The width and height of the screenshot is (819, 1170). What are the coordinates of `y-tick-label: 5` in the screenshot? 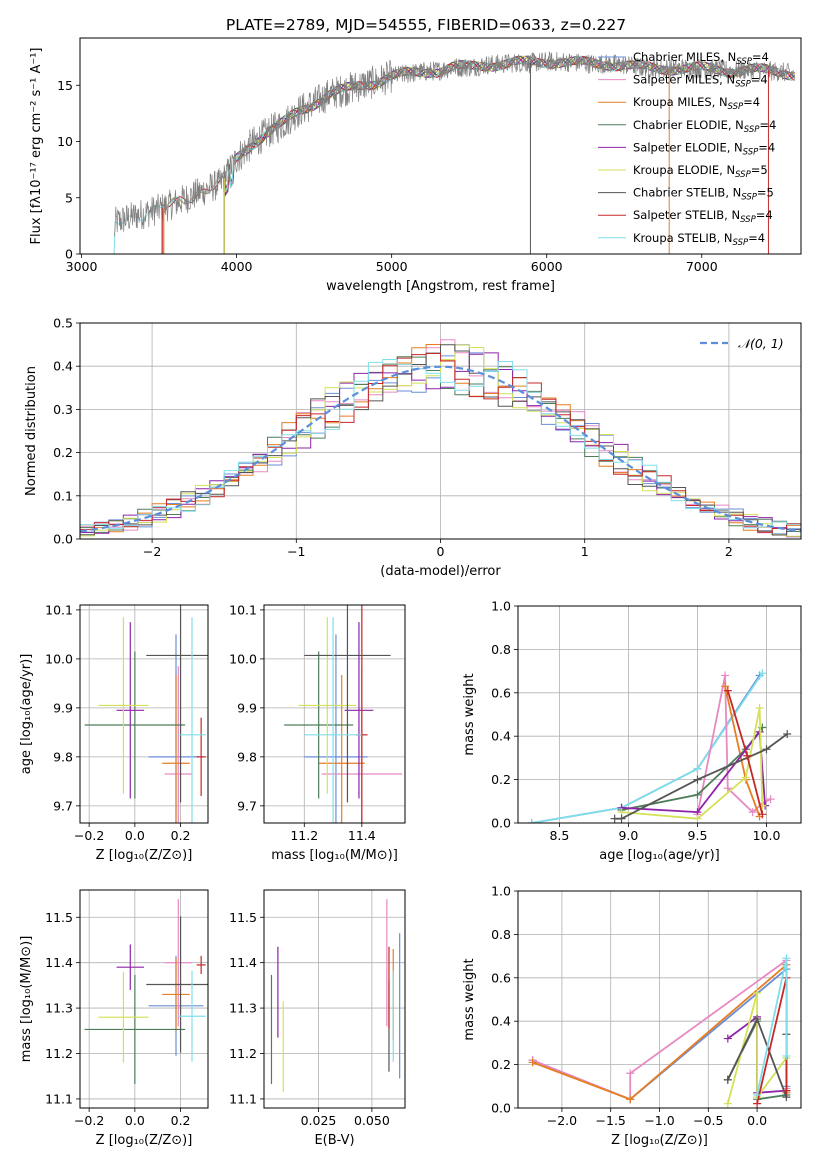 It's located at (69, 197).